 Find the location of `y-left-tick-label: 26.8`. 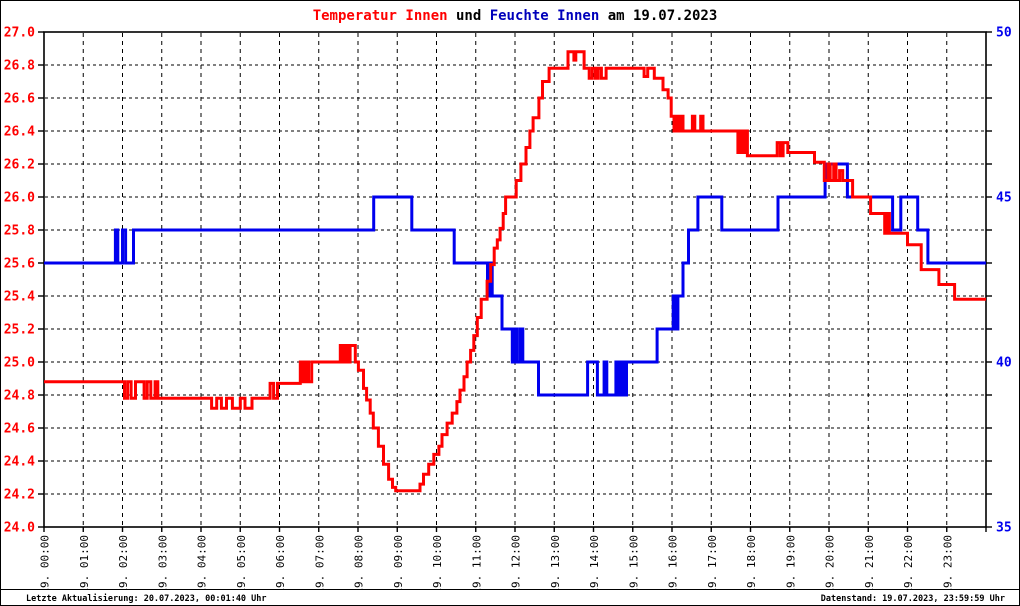

y-left-tick-label: 26.8 is located at coordinates (19, 66).